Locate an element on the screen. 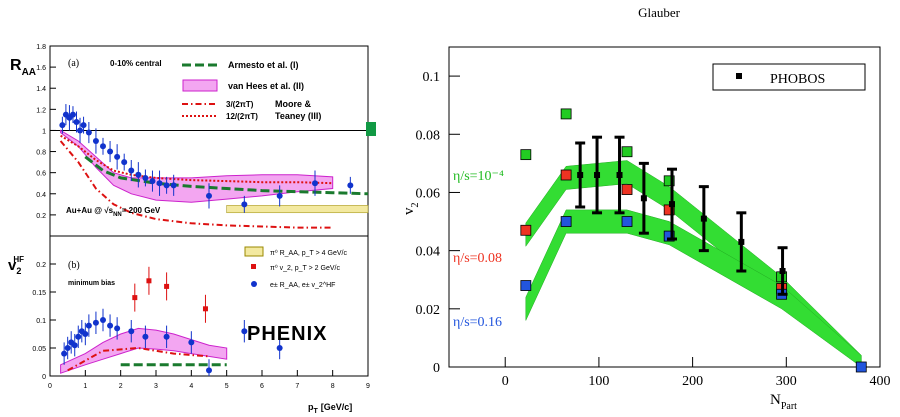 The height and width of the screenshot is (417, 900). band-label-mid: η/s=0.08 is located at coordinates (477, 258).